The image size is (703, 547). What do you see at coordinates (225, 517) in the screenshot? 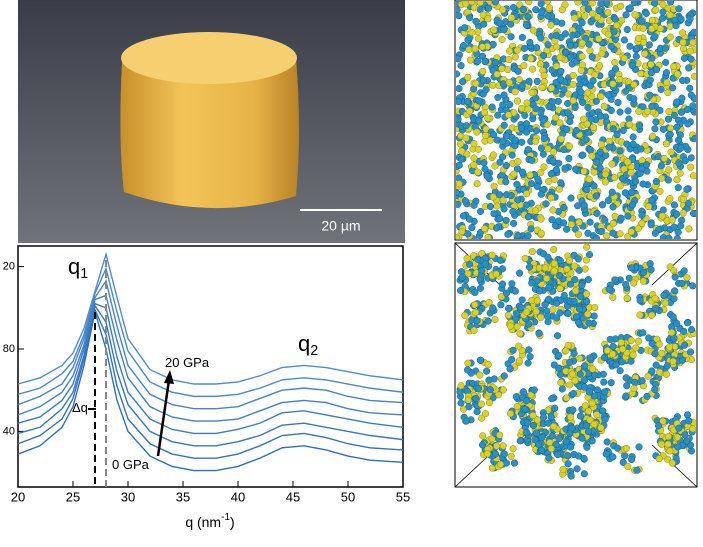
I see `x-axis-label-part: -1` at bounding box center [225, 517].